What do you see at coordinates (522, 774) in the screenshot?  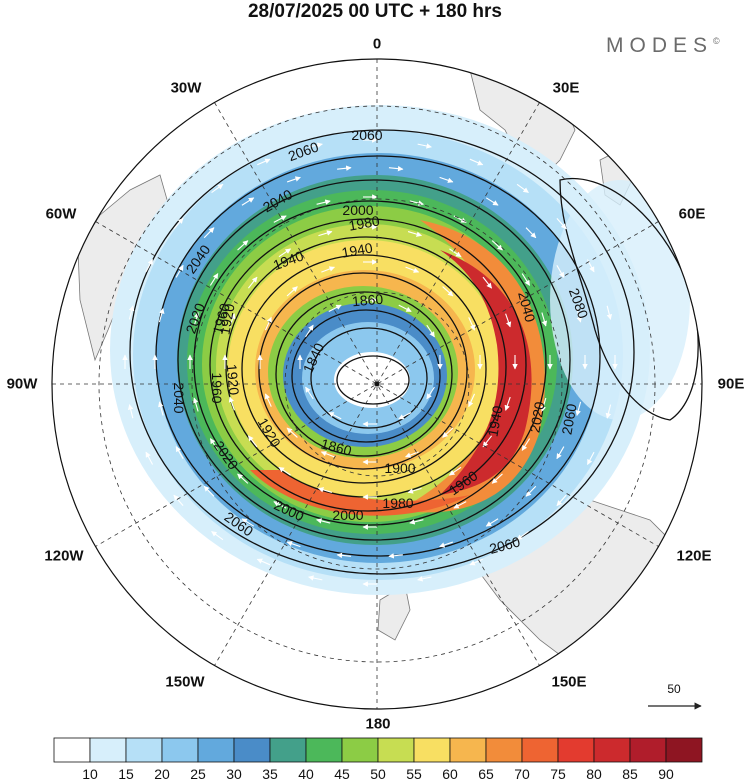 I see `colorbar-label: 70` at bounding box center [522, 774].